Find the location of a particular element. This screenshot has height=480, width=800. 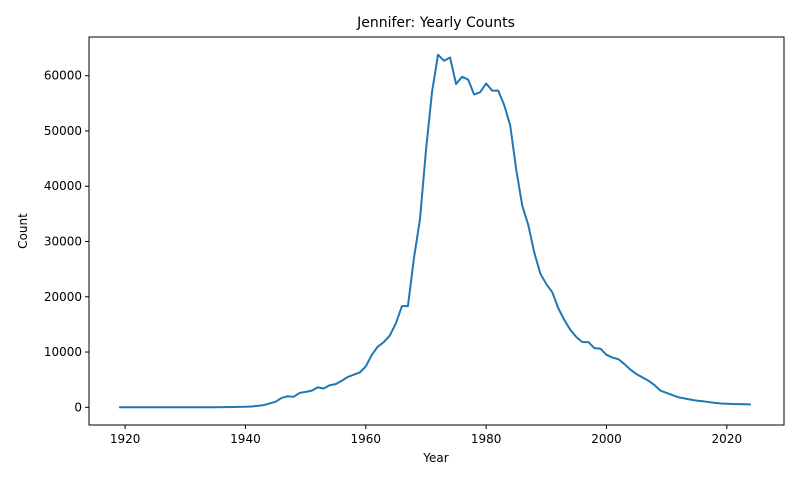

x-tick-label: 1940 is located at coordinates (245, 439).